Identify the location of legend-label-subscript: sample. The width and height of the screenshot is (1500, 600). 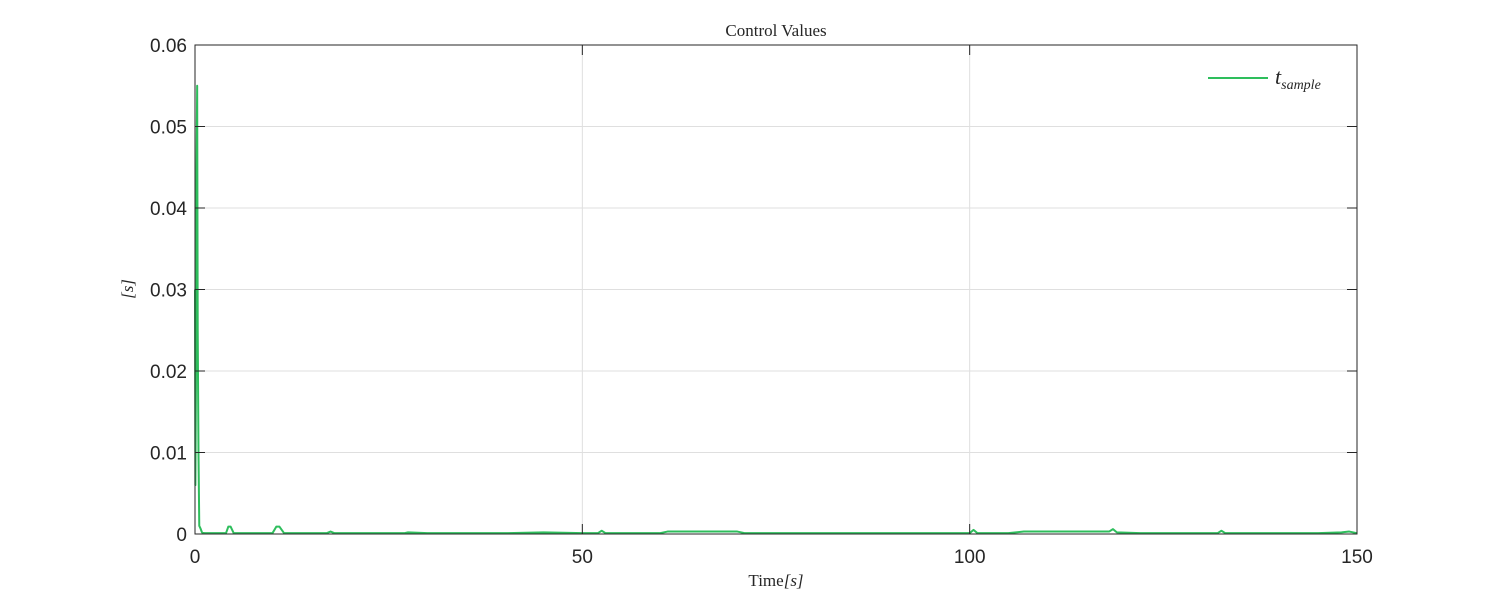
(1301, 85).